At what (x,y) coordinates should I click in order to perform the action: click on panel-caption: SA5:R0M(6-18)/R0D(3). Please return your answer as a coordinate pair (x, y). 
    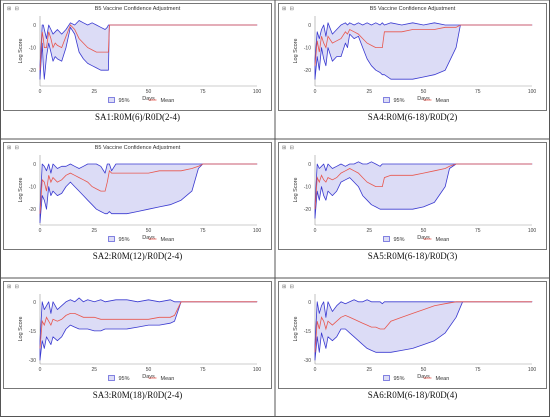
    Looking at the image, I should click on (412, 256).